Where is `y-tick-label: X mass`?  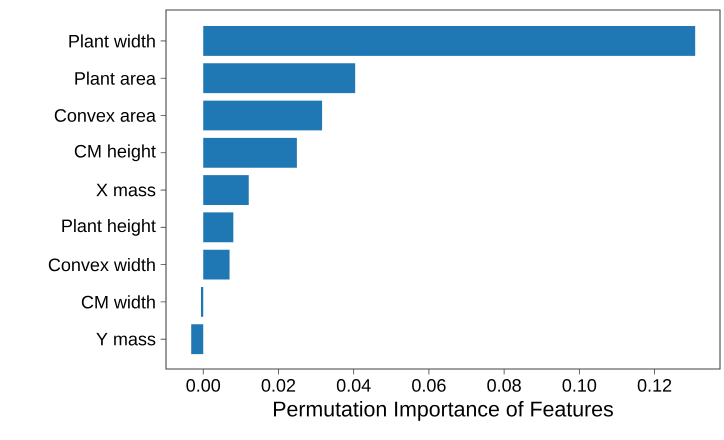 y-tick-label: X mass is located at coordinates (126, 190).